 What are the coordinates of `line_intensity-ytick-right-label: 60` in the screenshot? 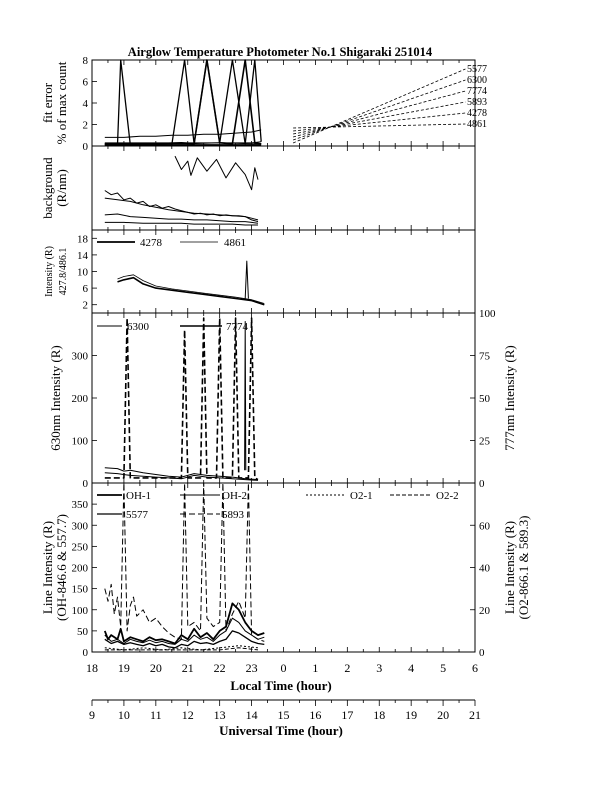 It's located at (485, 526).